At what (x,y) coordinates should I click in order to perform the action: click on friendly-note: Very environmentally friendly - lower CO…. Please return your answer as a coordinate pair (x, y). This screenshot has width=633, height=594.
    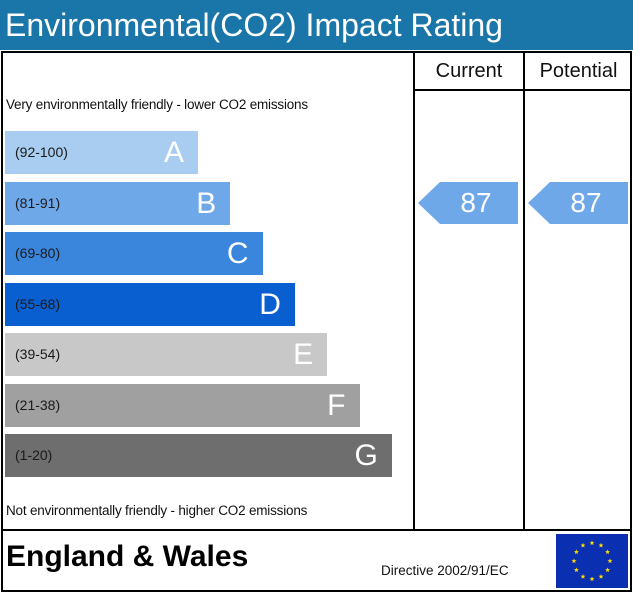
    Looking at the image, I should click on (157, 104).